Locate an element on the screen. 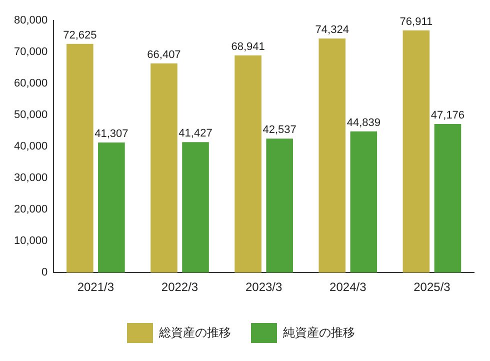  y-tick-label: 50,000 is located at coordinates (31, 115).